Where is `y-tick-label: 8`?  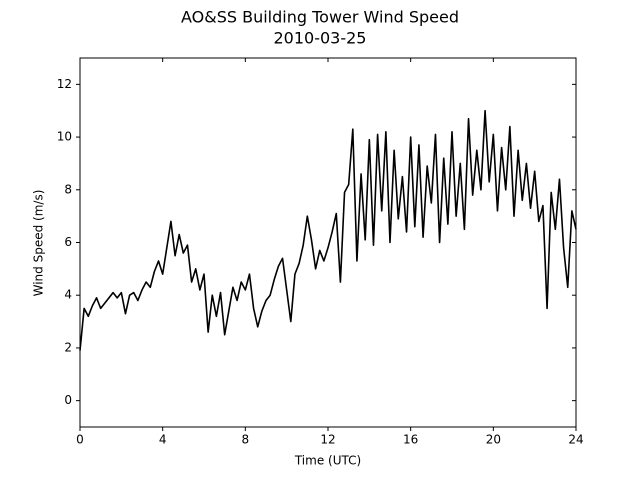 y-tick-label: 8 is located at coordinates (68, 189).